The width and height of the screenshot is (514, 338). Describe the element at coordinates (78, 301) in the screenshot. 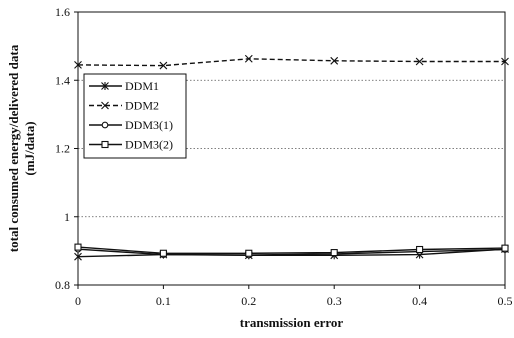

I see `x-tick-label: 0` at that location.